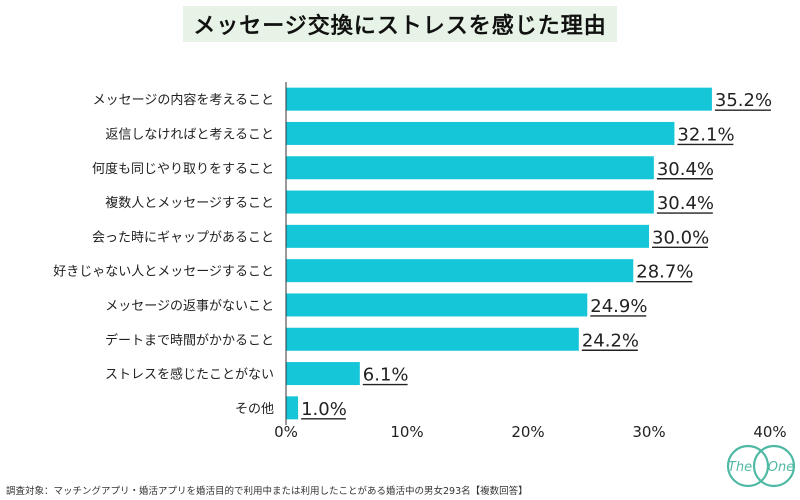  I want to click on x-tick-label: 30%, so click(648, 432).